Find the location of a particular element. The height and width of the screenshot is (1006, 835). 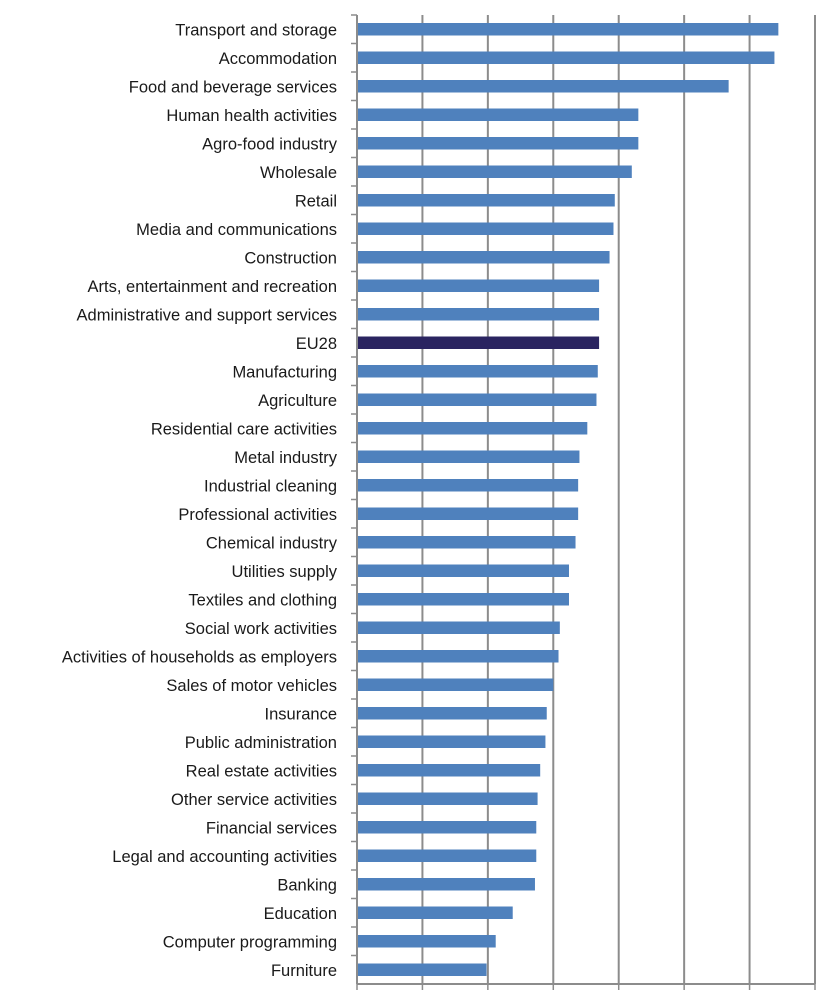

category-label: Education is located at coordinates (300, 914).